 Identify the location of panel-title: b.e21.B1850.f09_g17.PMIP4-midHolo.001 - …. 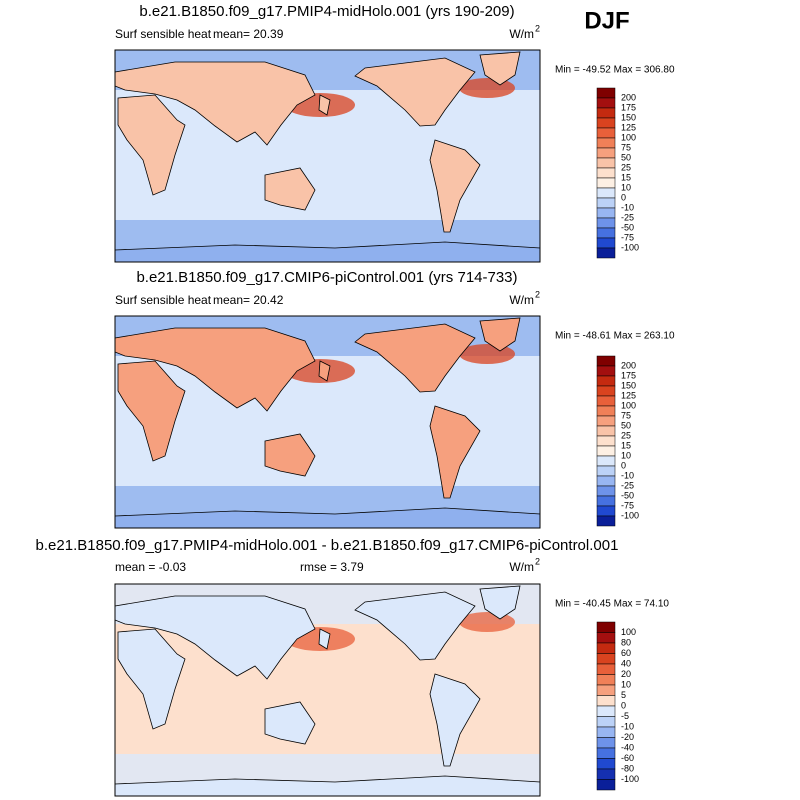
(327, 545).